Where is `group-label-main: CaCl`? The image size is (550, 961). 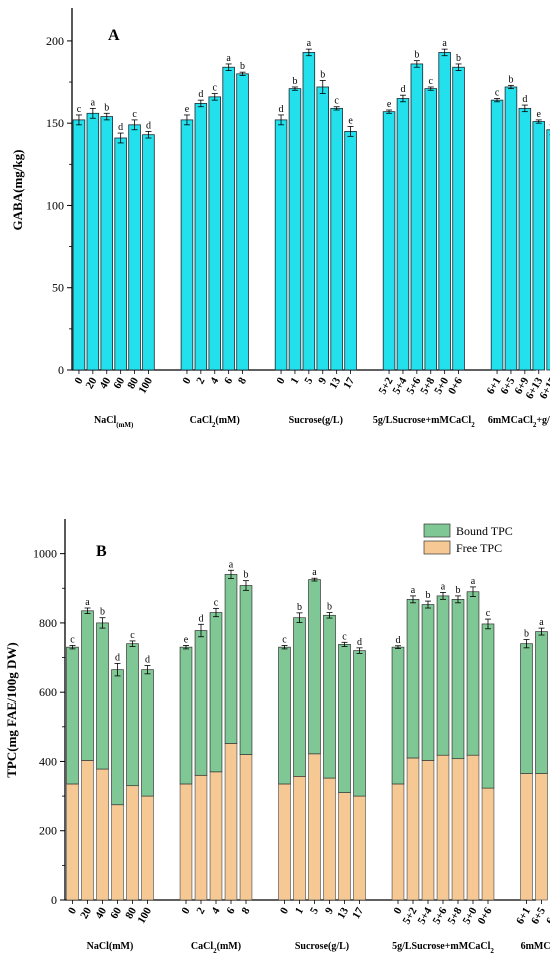 group-label-main: CaCl is located at coordinates (202, 946).